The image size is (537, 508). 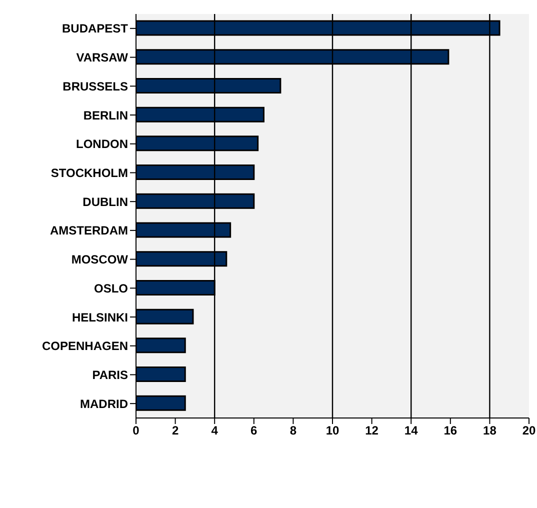 What do you see at coordinates (105, 201) in the screenshot?
I see `y-tick-label: DUBLIN` at bounding box center [105, 201].